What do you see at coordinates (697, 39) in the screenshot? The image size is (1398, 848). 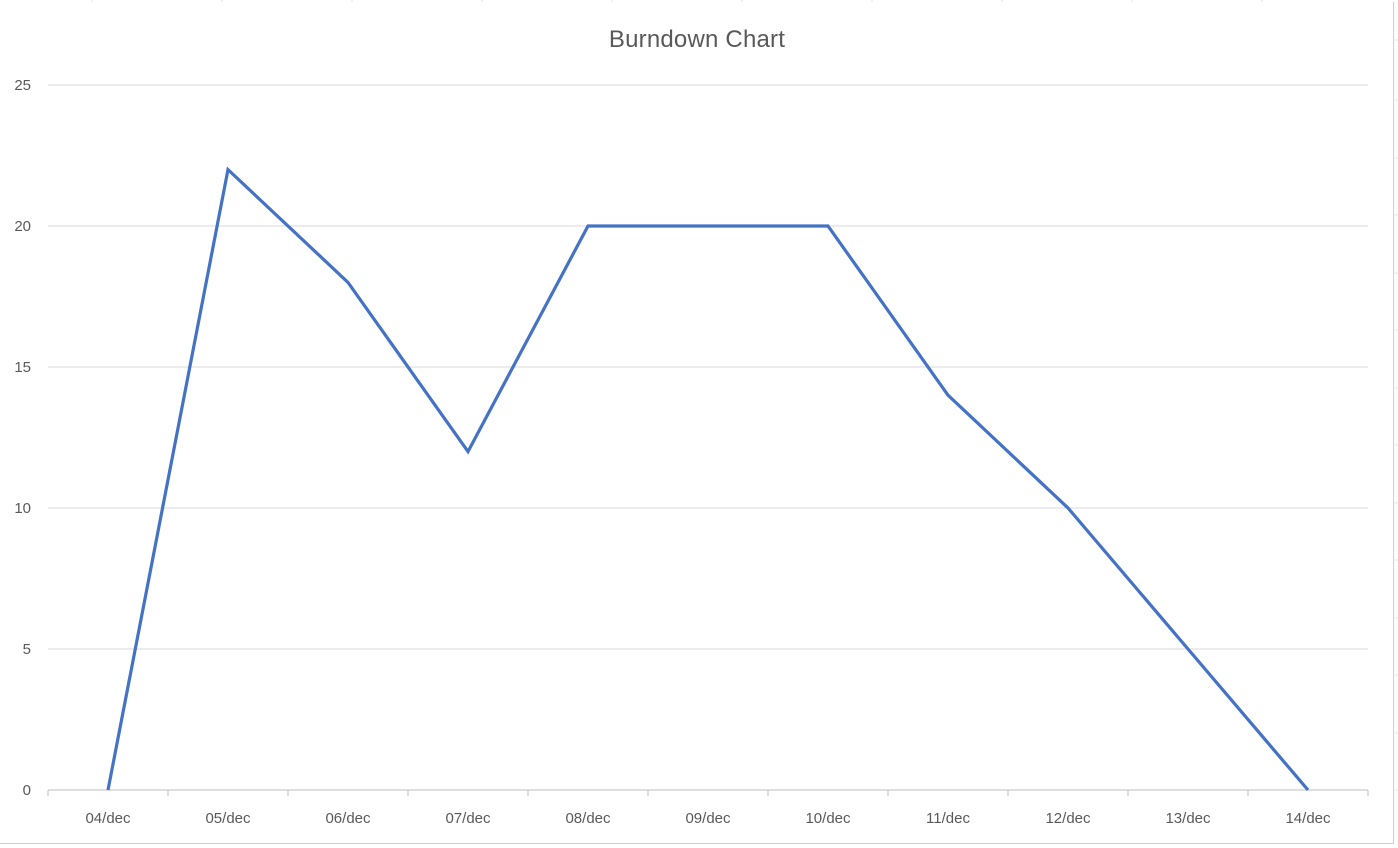 I see `chart-title: Burndown Chart` at bounding box center [697, 39].